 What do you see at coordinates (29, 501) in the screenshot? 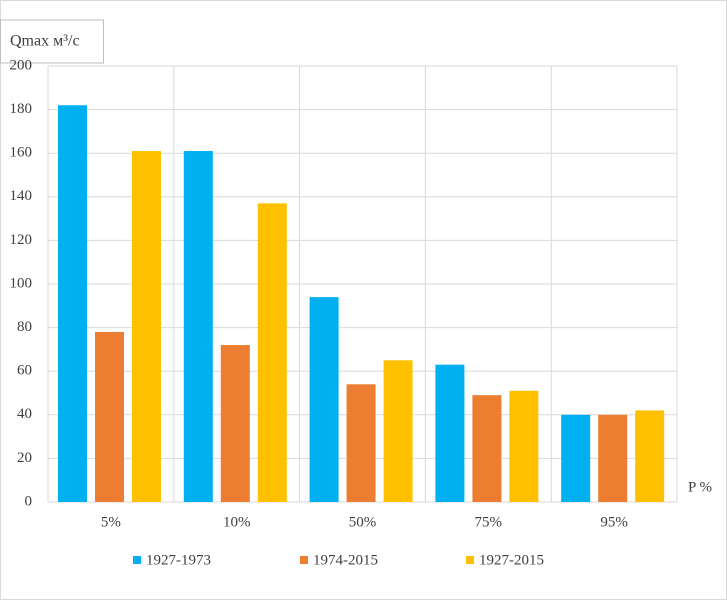
I see `y-tick-label: 0` at bounding box center [29, 501].